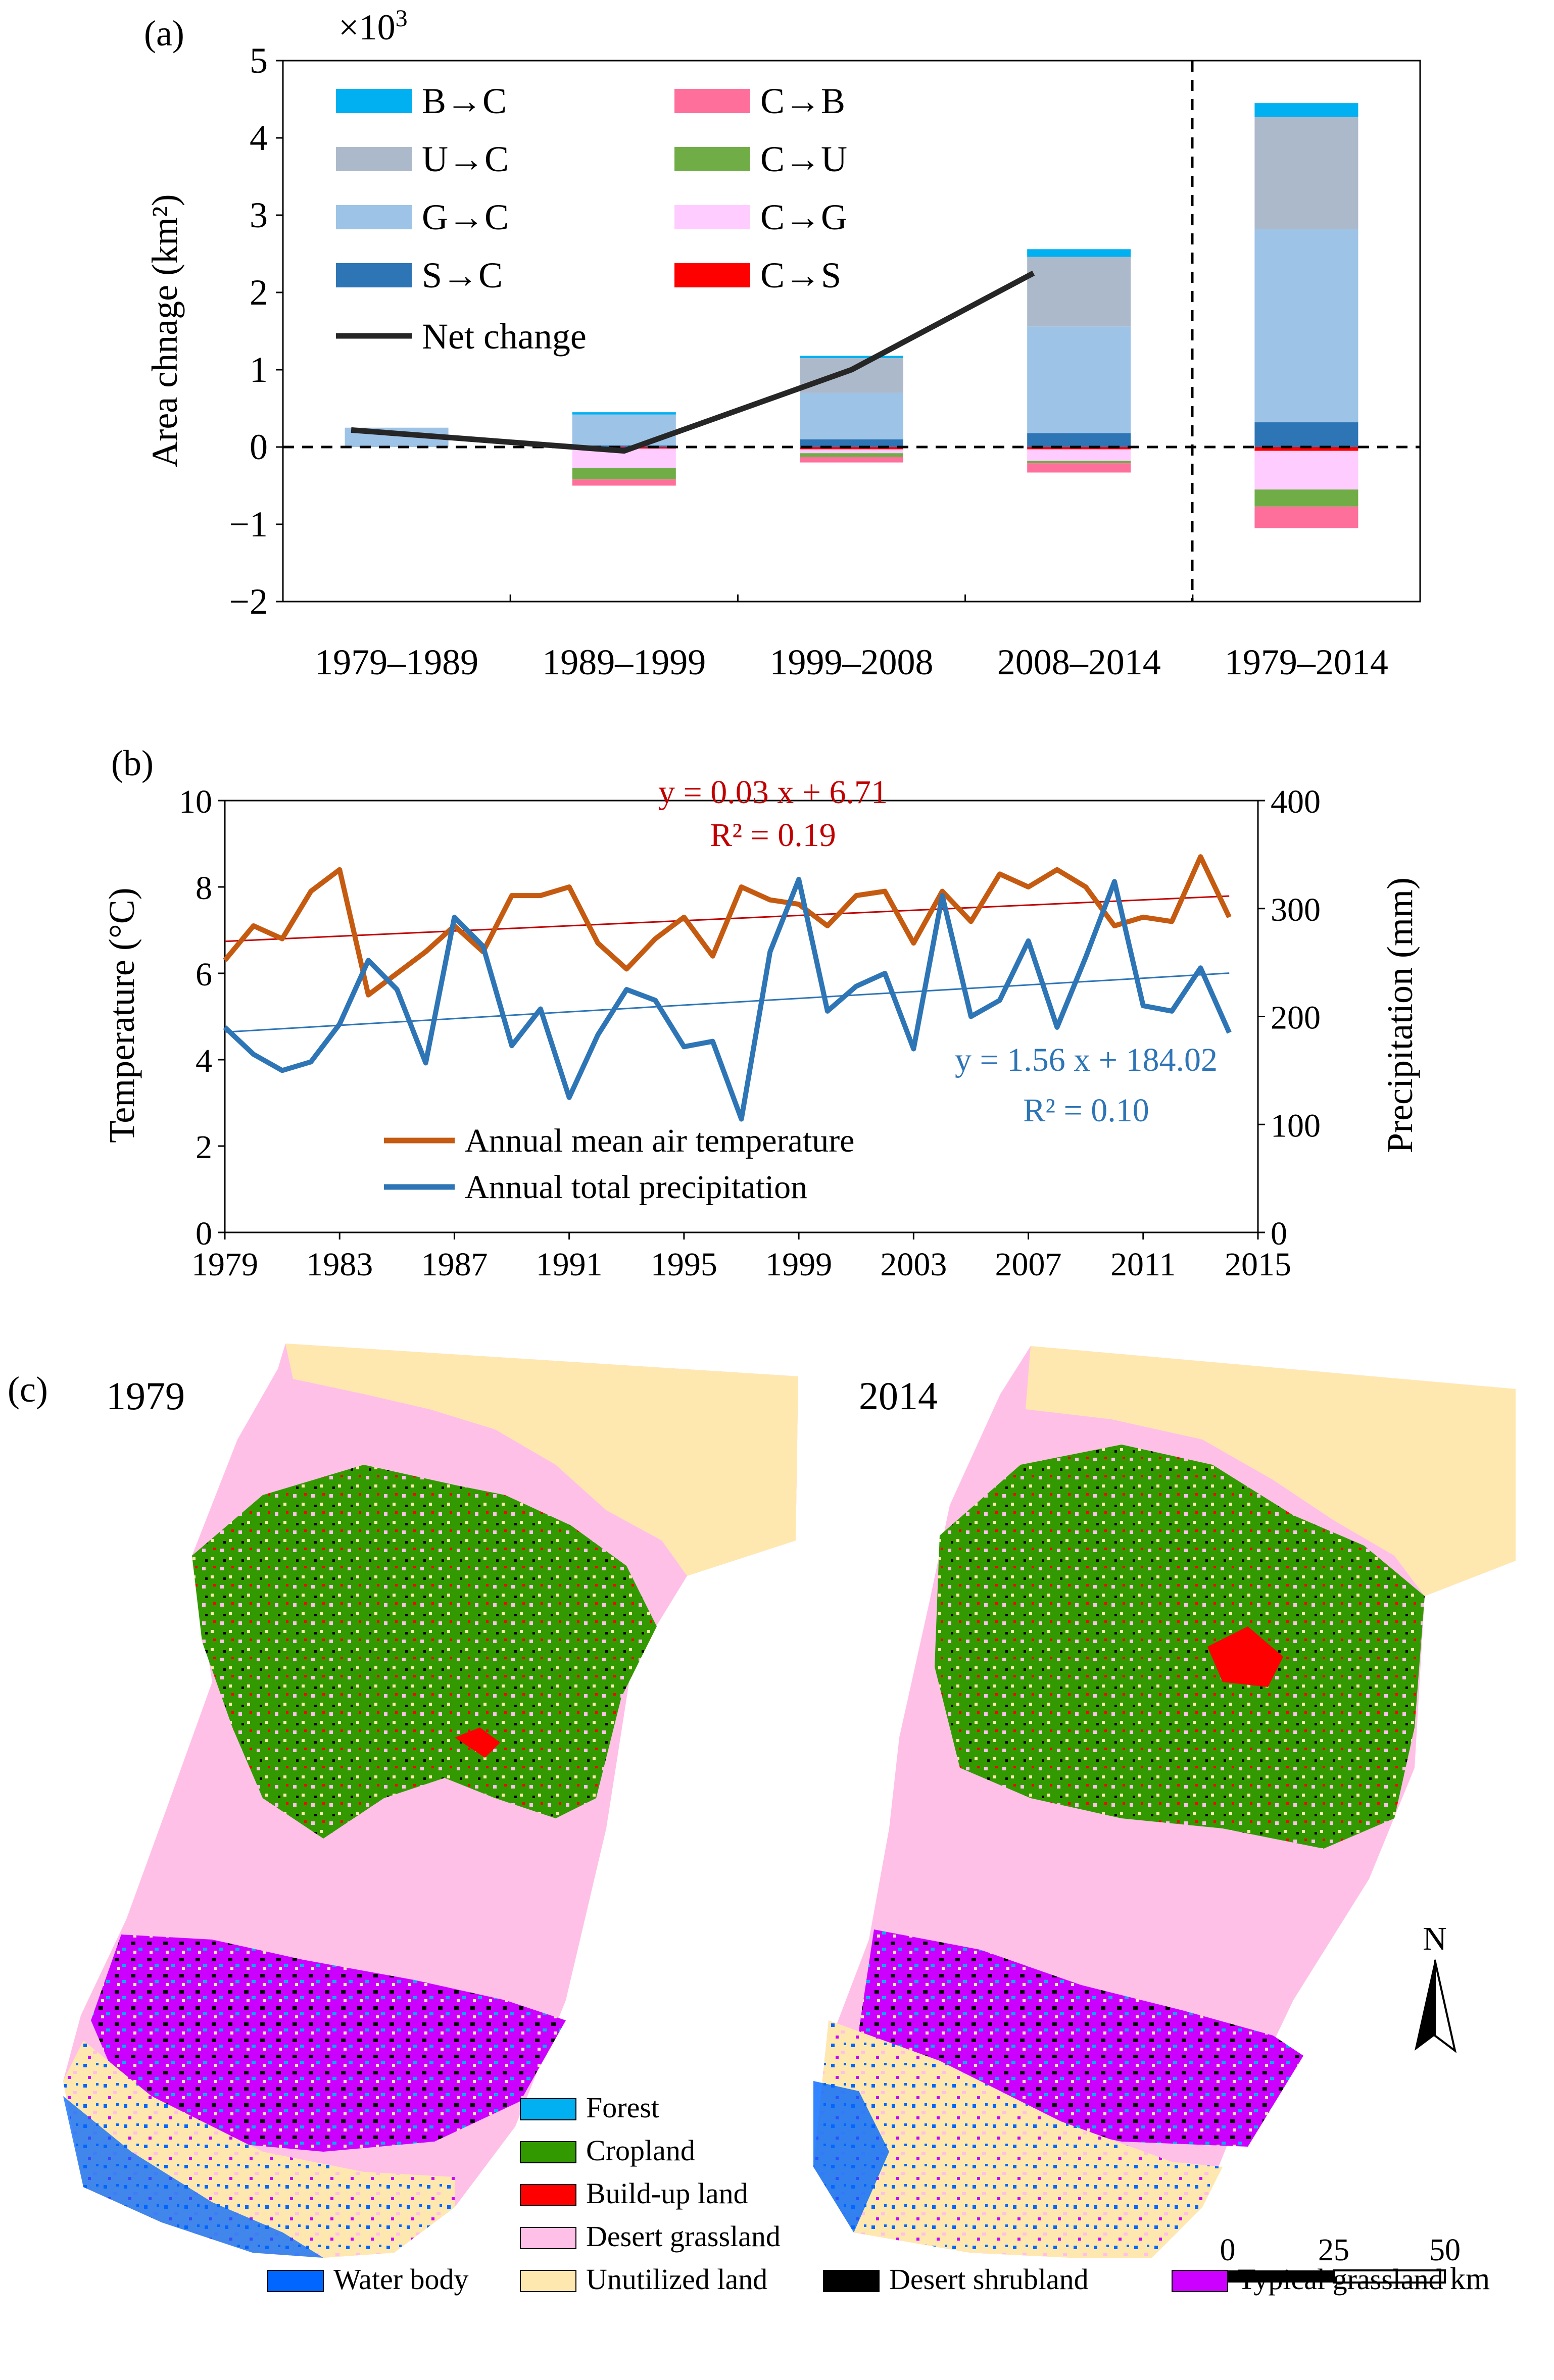  Describe the element at coordinates (401, 2279) in the screenshot. I see `legend-label-water-body: Water body` at that location.